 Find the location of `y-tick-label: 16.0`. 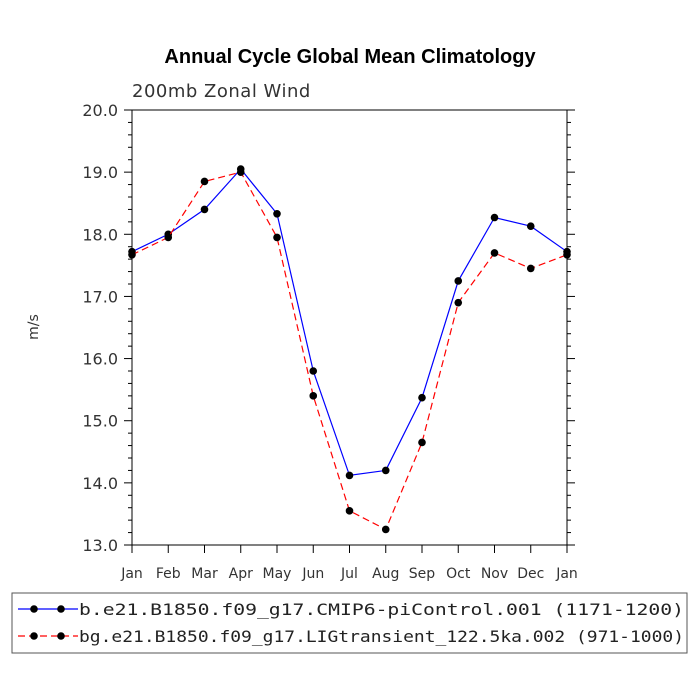

y-tick-label: 16.0 is located at coordinates (100, 359).